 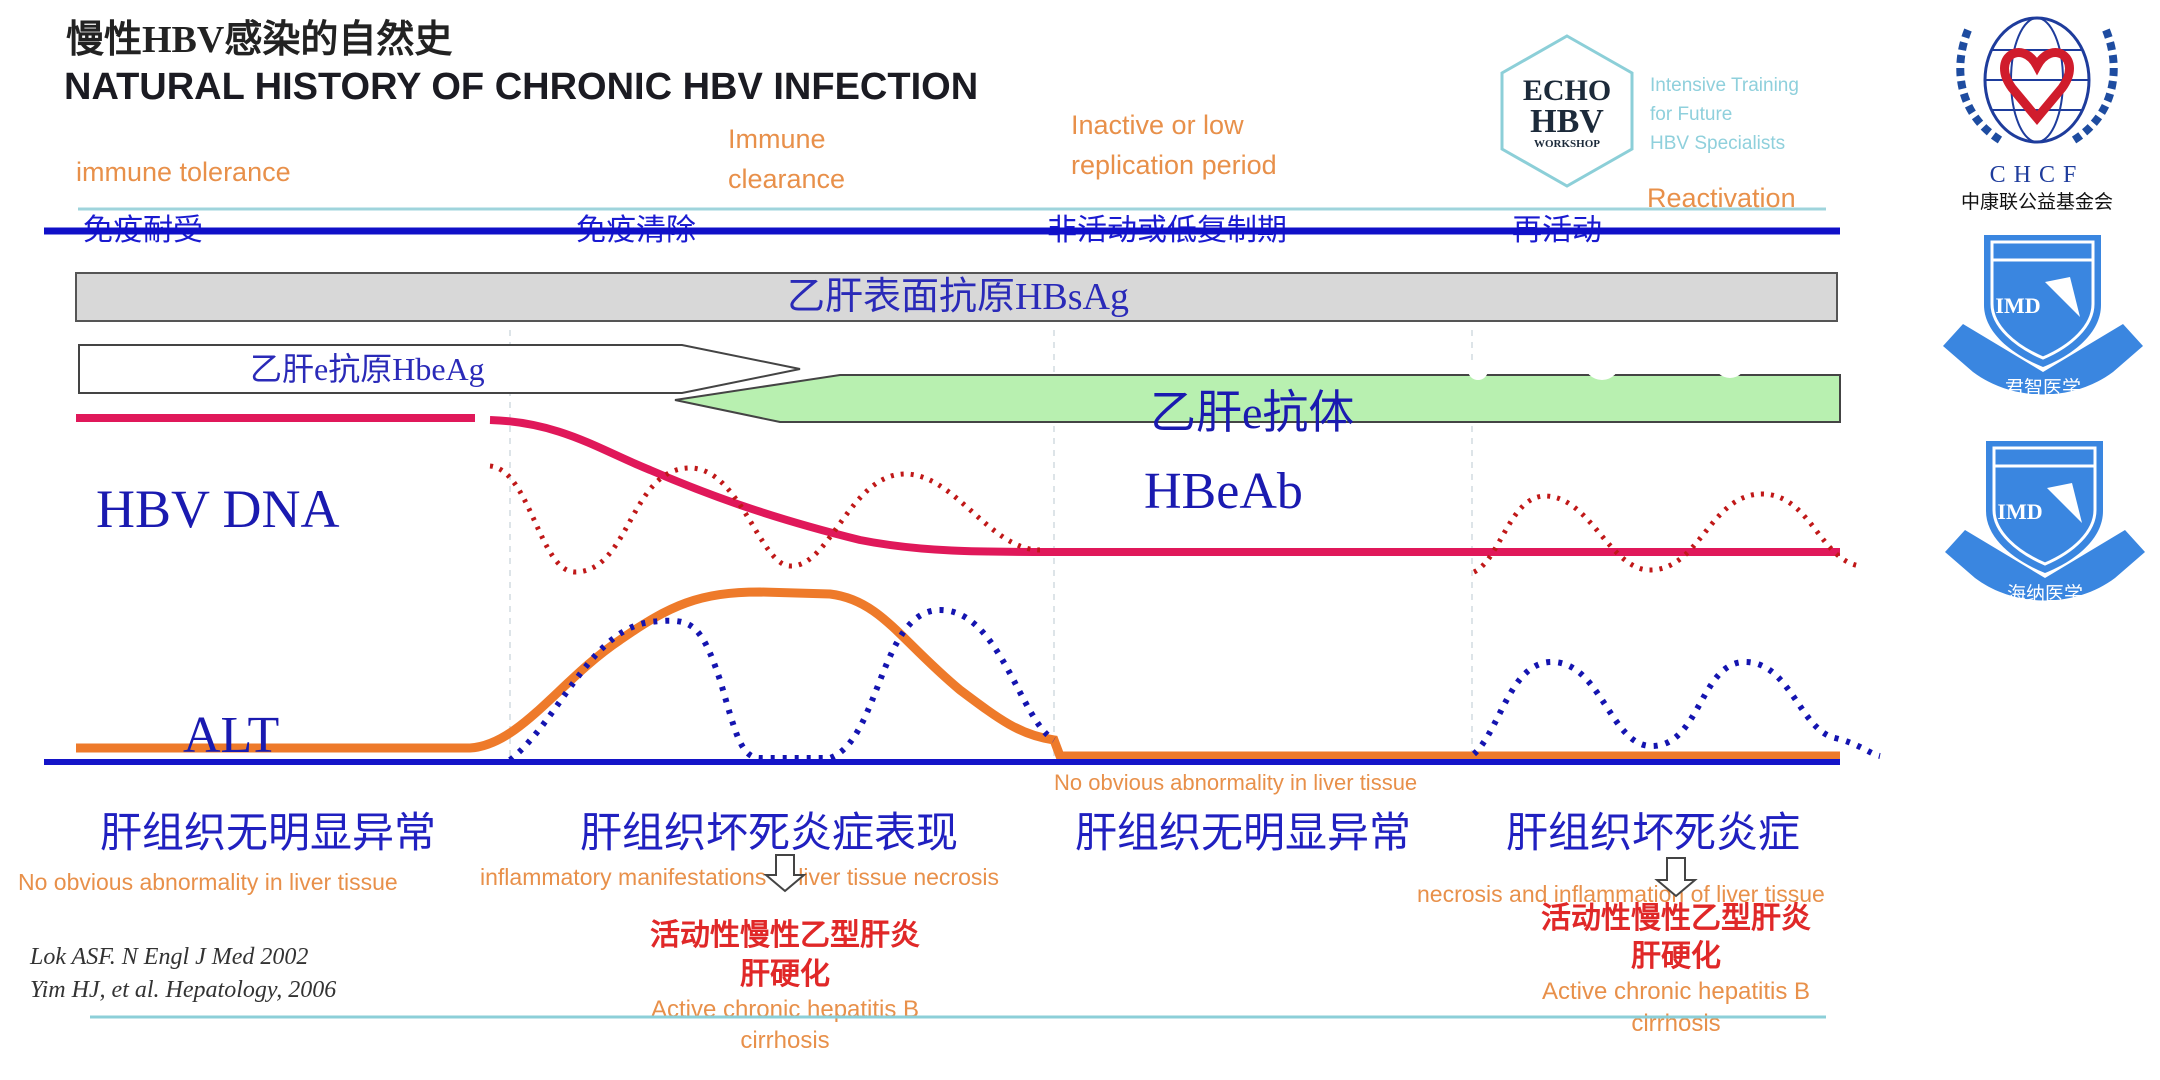 I want to click on svg-text: HBV, so click(x=1567, y=121).